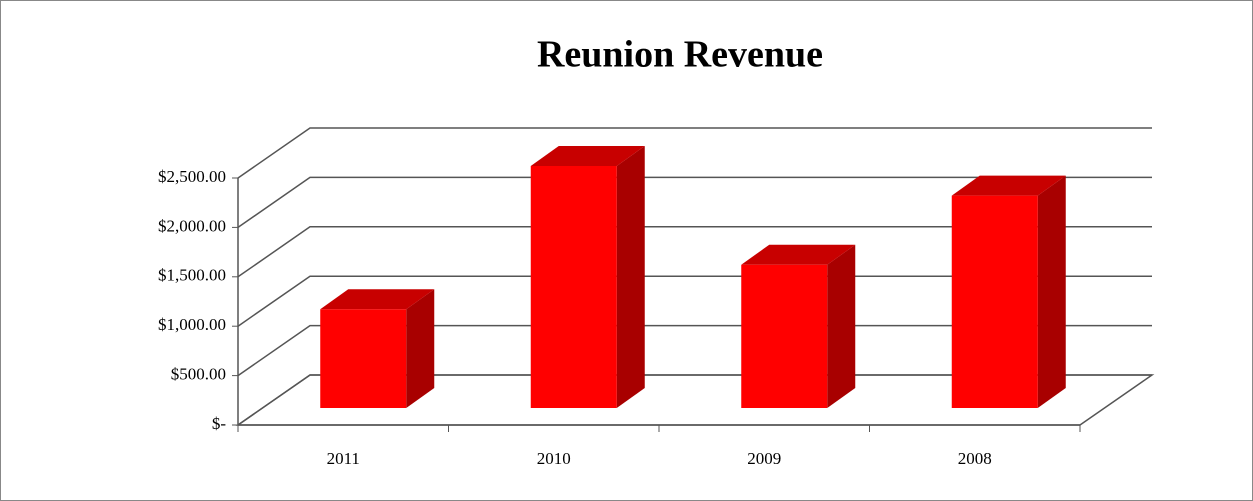 The height and width of the screenshot is (501, 1253). Describe the element at coordinates (554, 458) in the screenshot. I see `x-tick-label: 2010` at that location.